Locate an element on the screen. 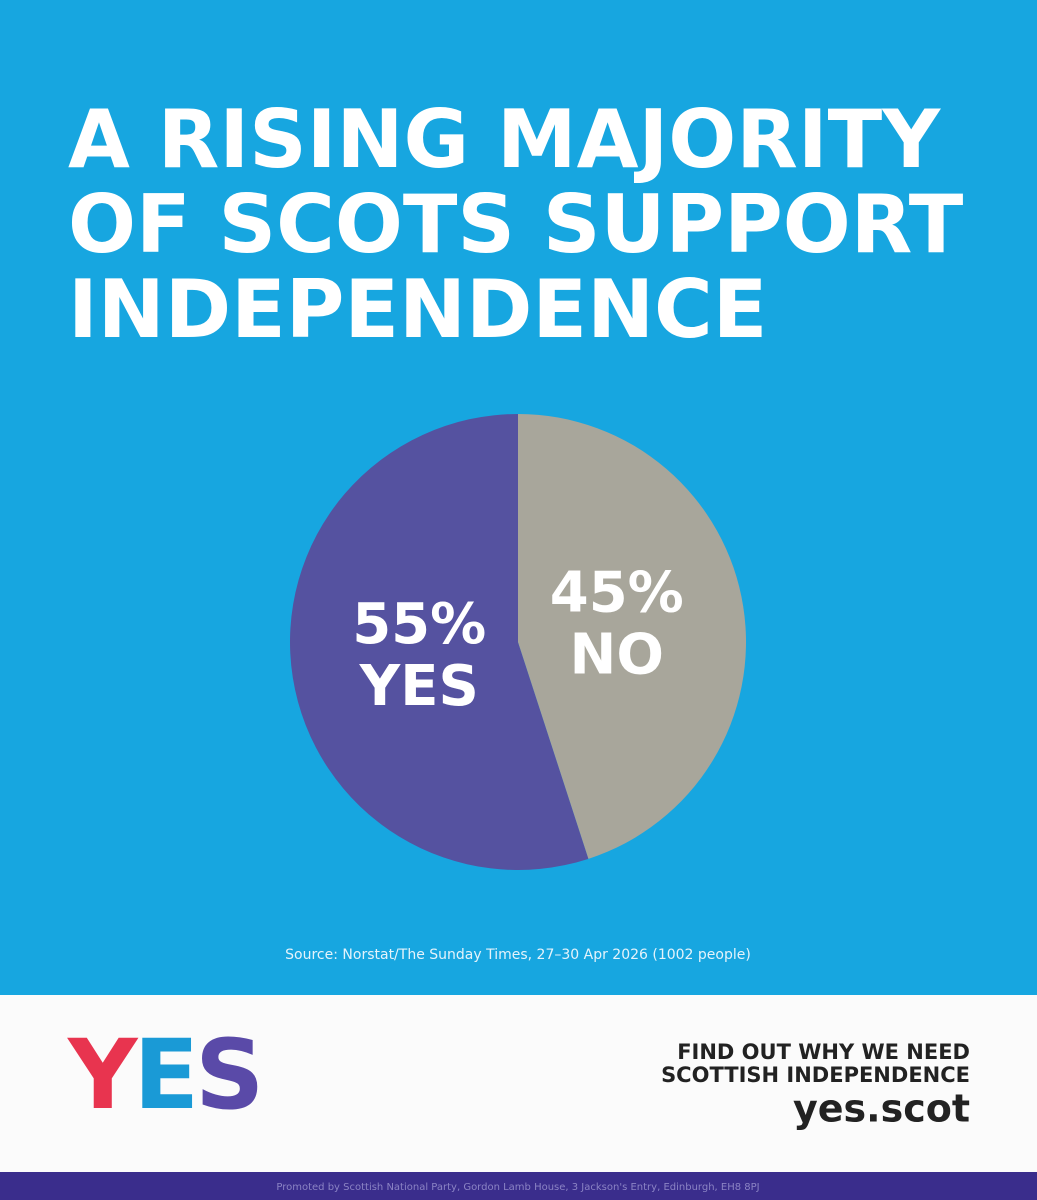  footer-background is located at coordinates (518, 1083).